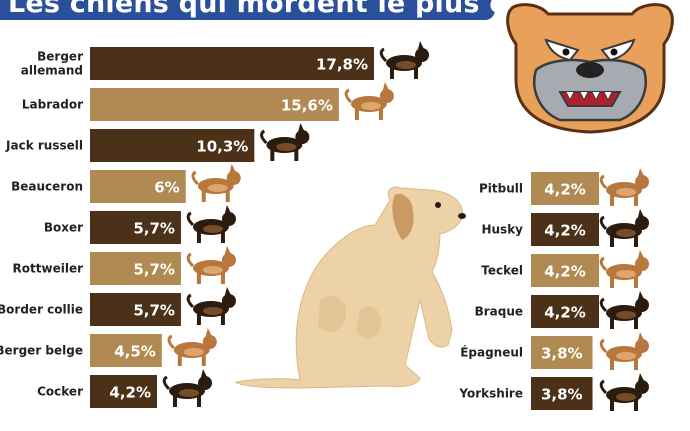  I want to click on bar-border-collie, so click(135, 309).